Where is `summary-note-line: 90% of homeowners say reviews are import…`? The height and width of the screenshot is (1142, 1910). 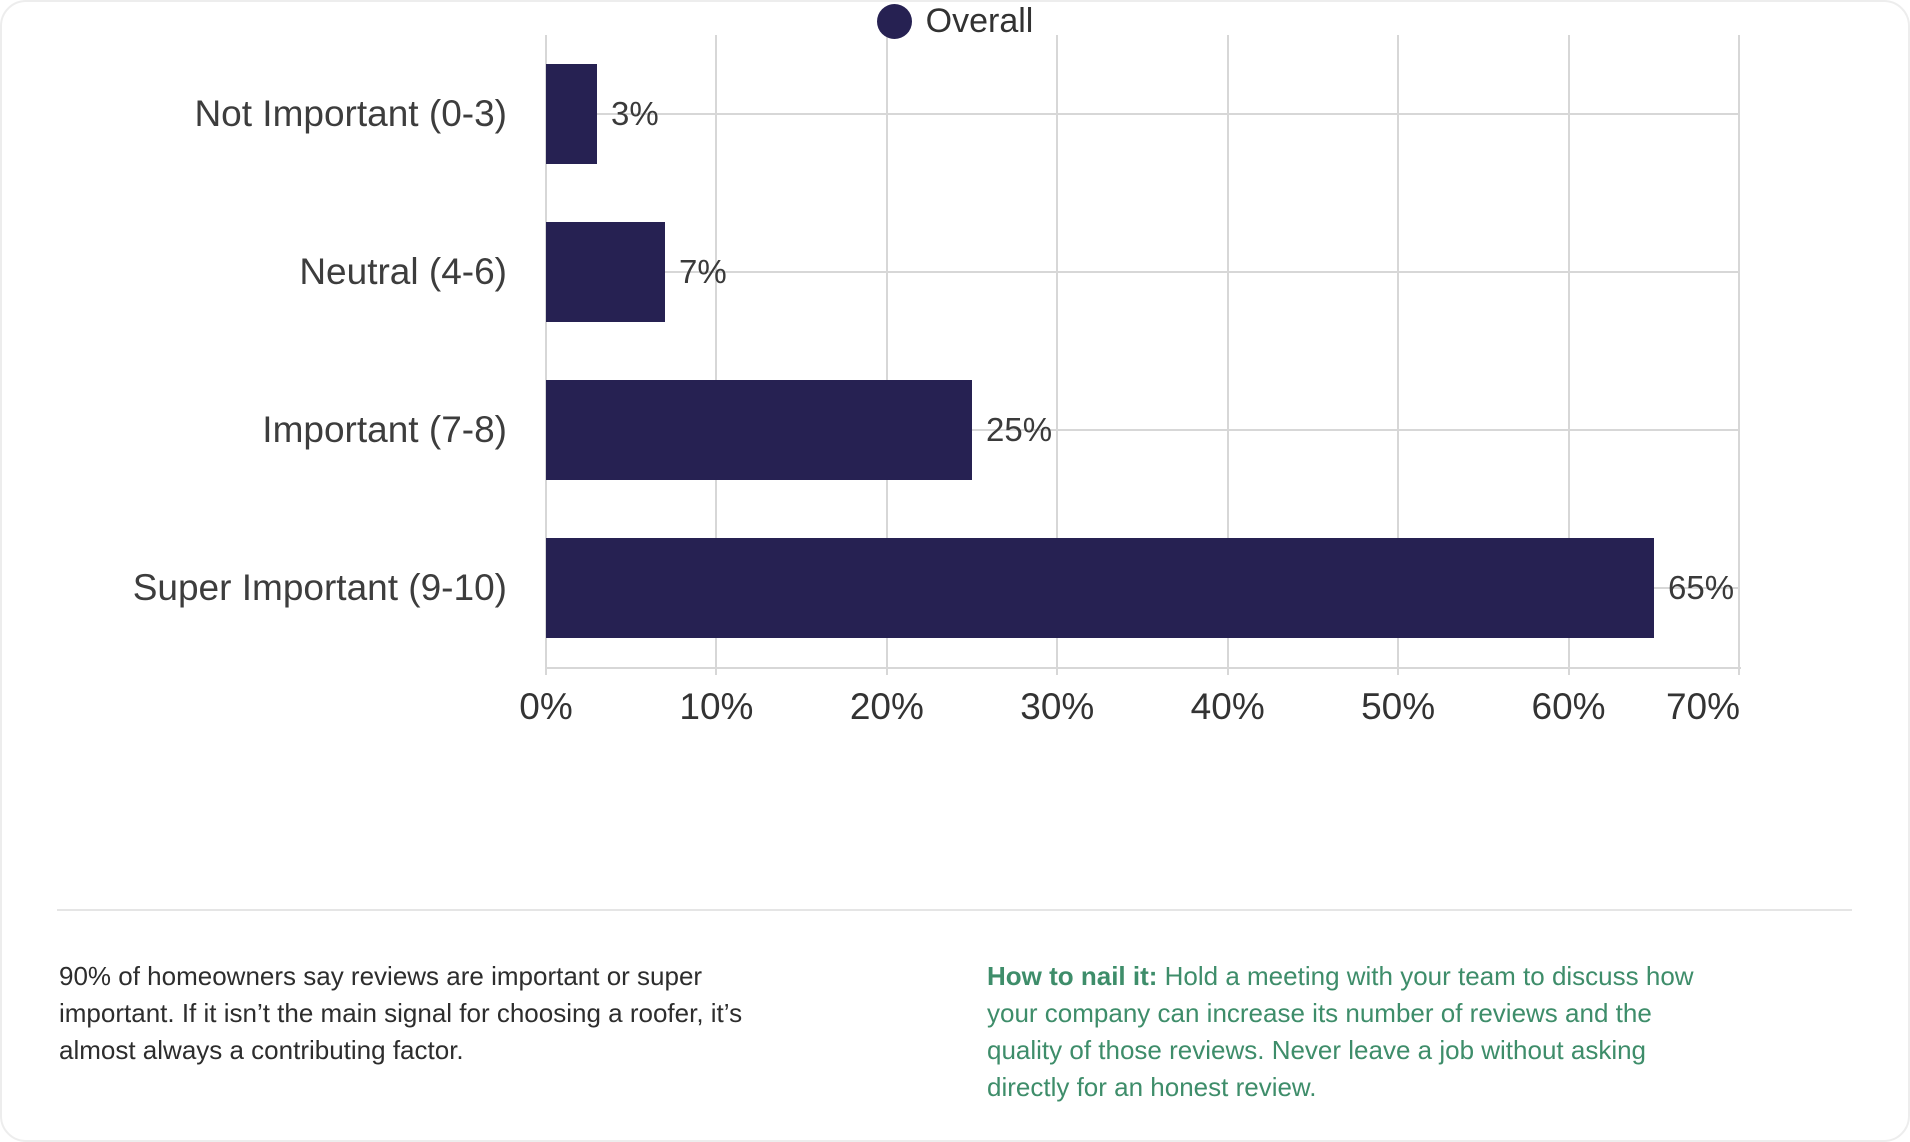
summary-note-line: 90% of homeowners say reviews are import… is located at coordinates (381, 976).